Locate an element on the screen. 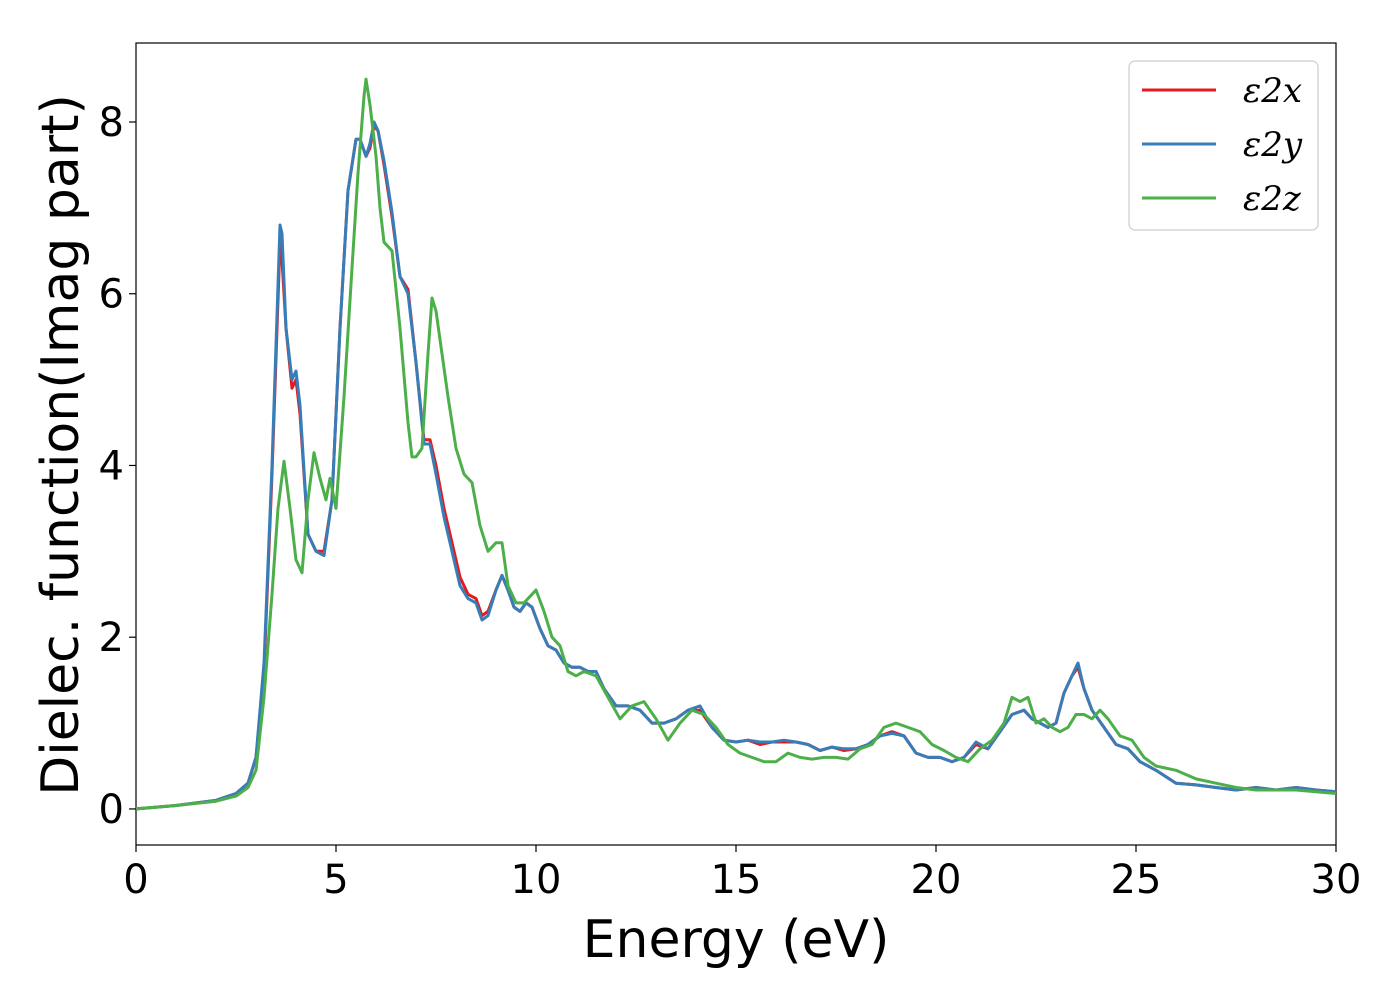 The height and width of the screenshot is (1000, 1400). y-tick-label: 2 is located at coordinates (111, 638).